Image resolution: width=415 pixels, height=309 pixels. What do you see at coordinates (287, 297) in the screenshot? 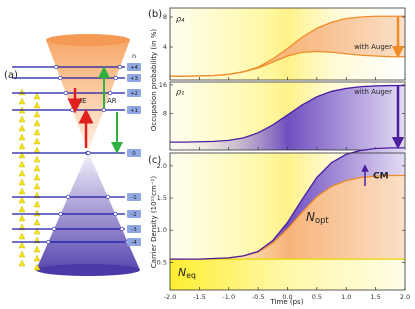
I see `x-tick-label: 0.0` at bounding box center [287, 297].